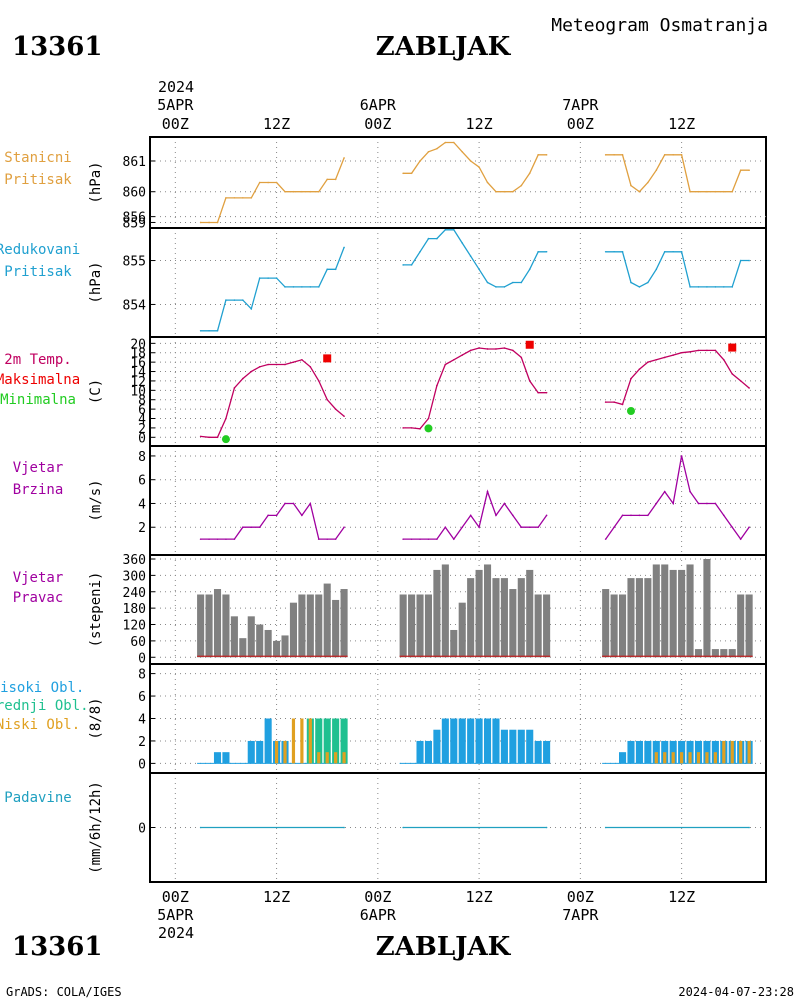 This screenshot has width=800, height=1000. I want to click on y-tick-label: 0, so click(142, 438).